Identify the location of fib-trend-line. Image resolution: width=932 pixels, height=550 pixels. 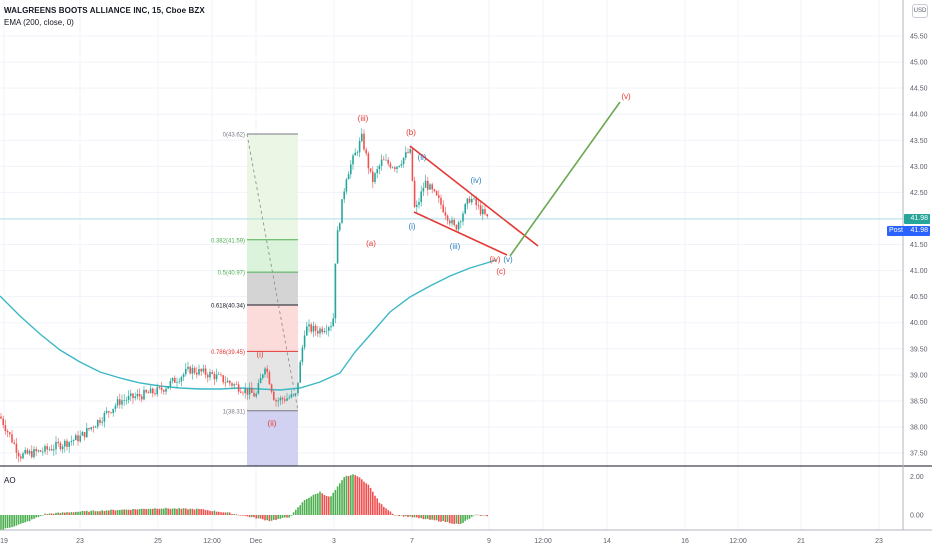
(272, 272).